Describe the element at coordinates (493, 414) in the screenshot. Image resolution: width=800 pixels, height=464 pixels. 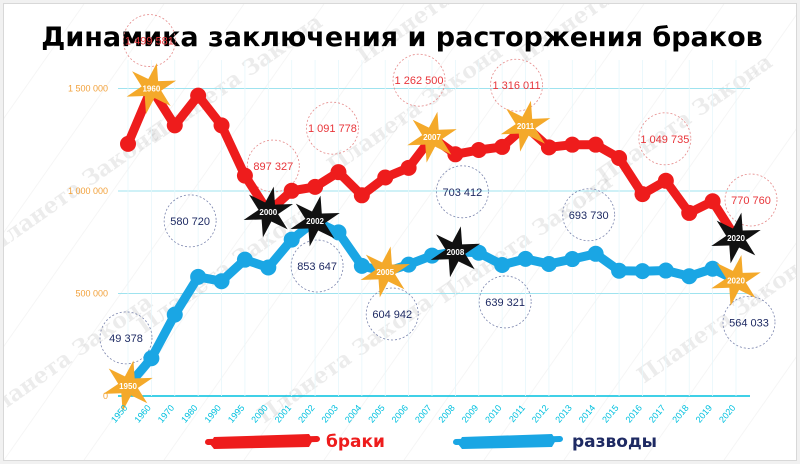
I see `x-tick-label: 2010` at that location.